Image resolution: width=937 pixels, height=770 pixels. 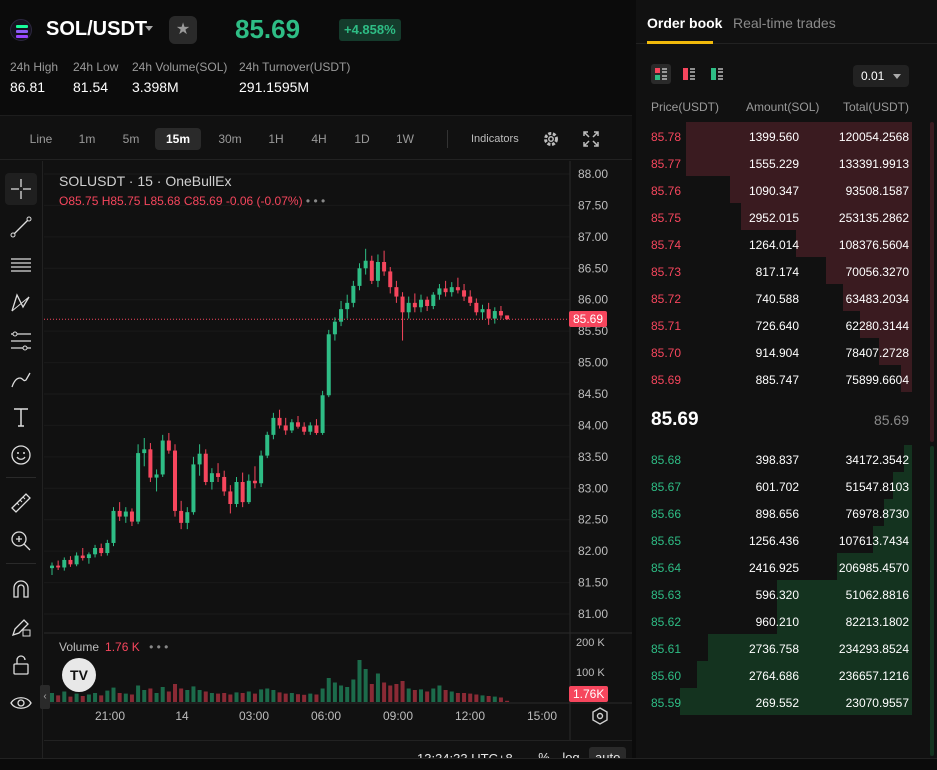 What do you see at coordinates (932, 401) in the screenshot?
I see `order-book-scrollbar` at bounding box center [932, 401].